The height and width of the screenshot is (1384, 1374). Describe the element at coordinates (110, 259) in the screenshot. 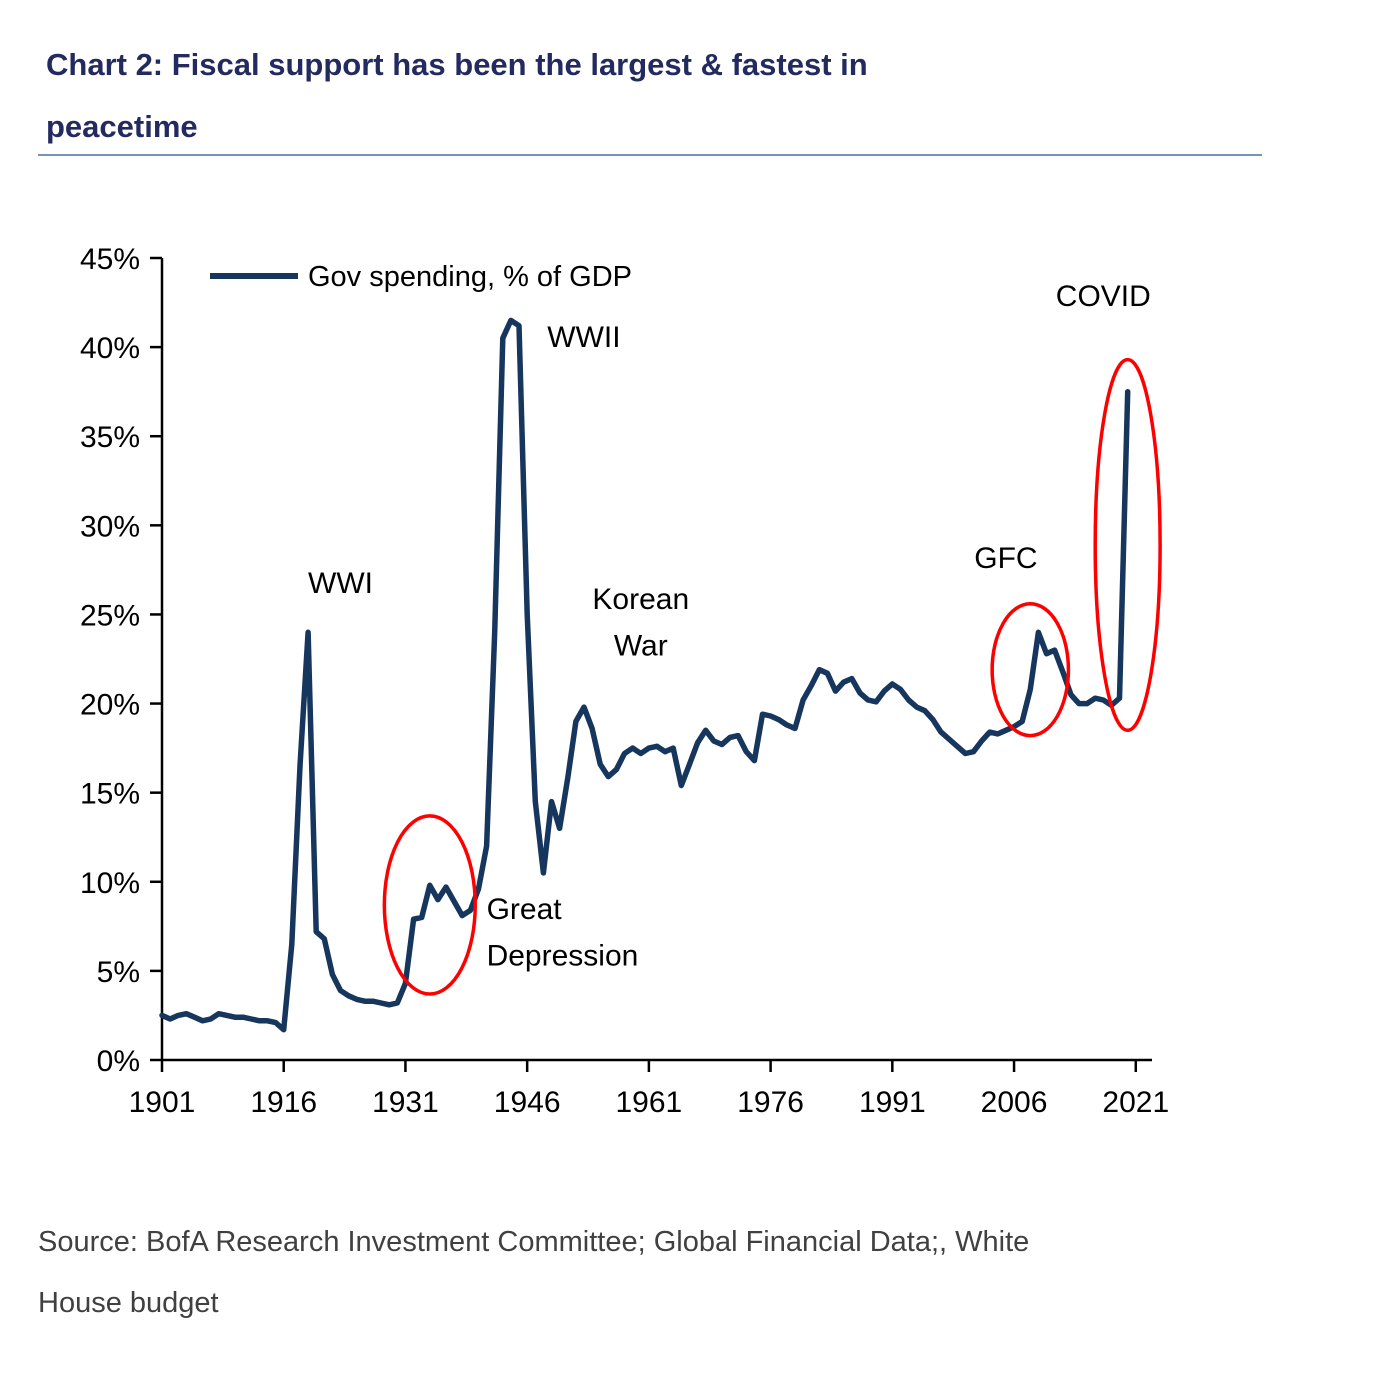

I see `y-tick-label: 45%` at that location.